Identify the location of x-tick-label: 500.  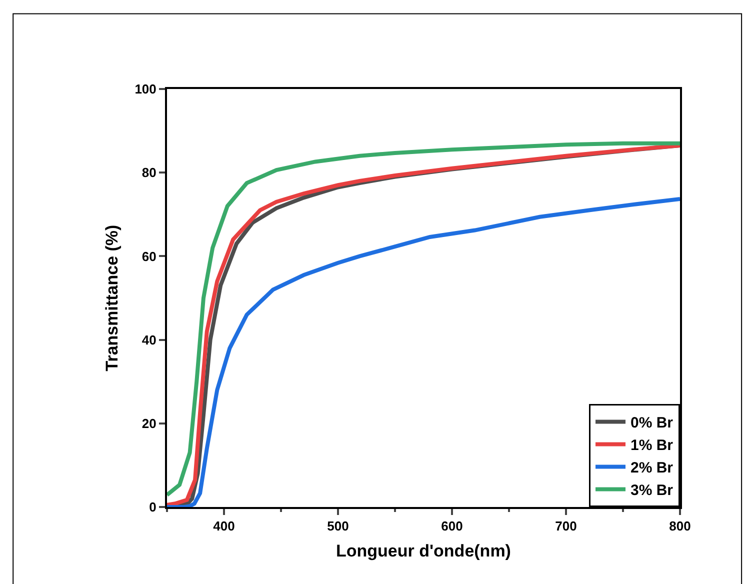
(338, 526).